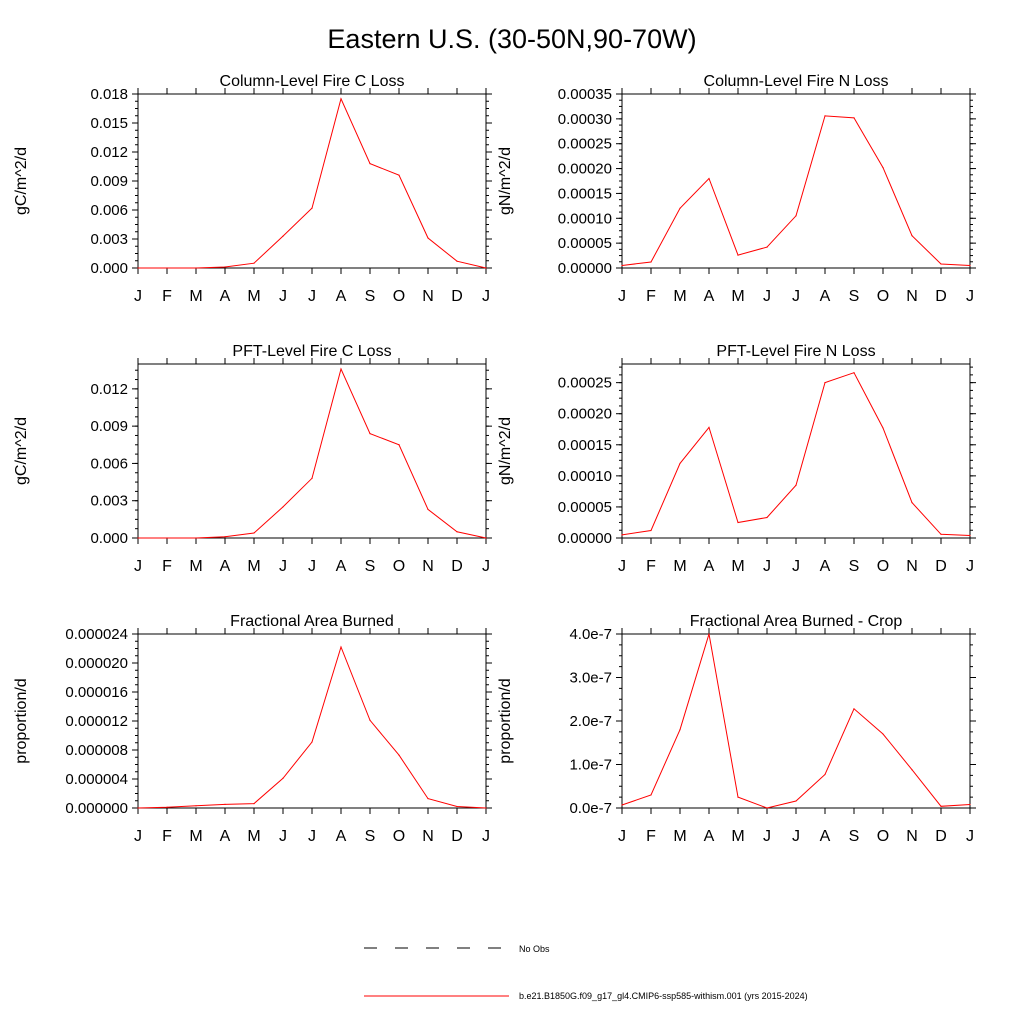  What do you see at coordinates (109, 426) in the screenshot?
I see `y-tick-label: 0.009` at bounding box center [109, 426].